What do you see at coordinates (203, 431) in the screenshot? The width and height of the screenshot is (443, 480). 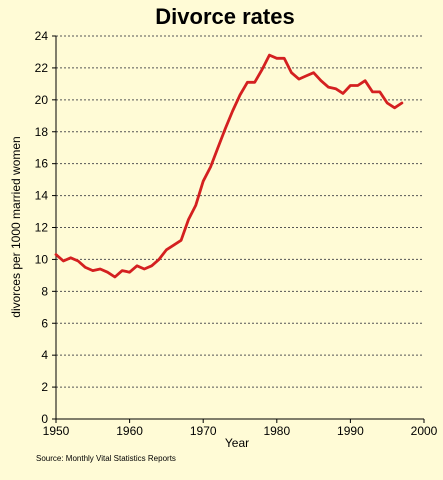 I see `x-tick-label: 1970` at bounding box center [203, 431].